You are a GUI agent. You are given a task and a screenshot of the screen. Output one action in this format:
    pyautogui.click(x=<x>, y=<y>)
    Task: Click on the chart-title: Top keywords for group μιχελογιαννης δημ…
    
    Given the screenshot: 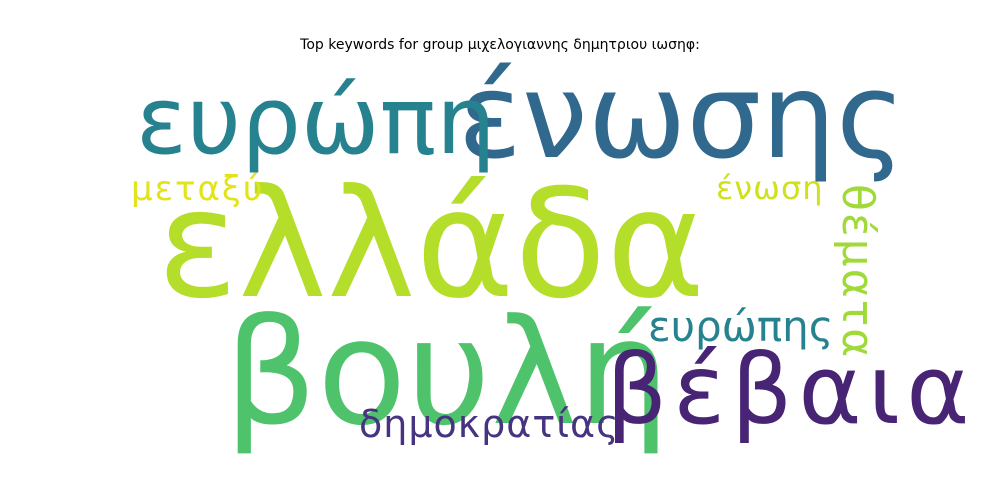 What is the action you would take?
    pyautogui.click(x=500, y=45)
    